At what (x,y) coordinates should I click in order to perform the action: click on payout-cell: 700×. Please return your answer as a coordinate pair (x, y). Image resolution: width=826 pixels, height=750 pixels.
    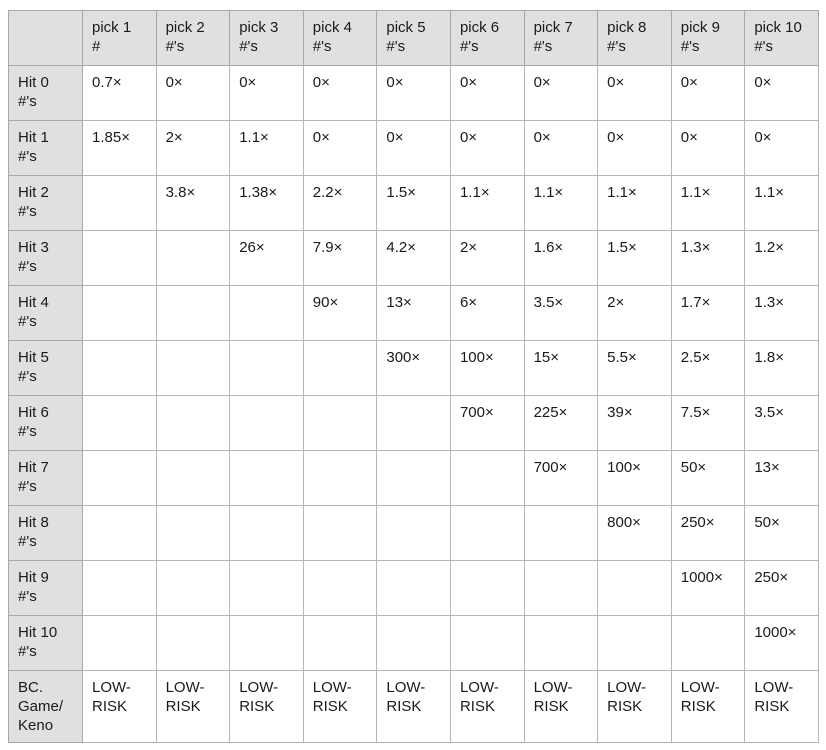
    Looking at the image, I should click on (561, 478).